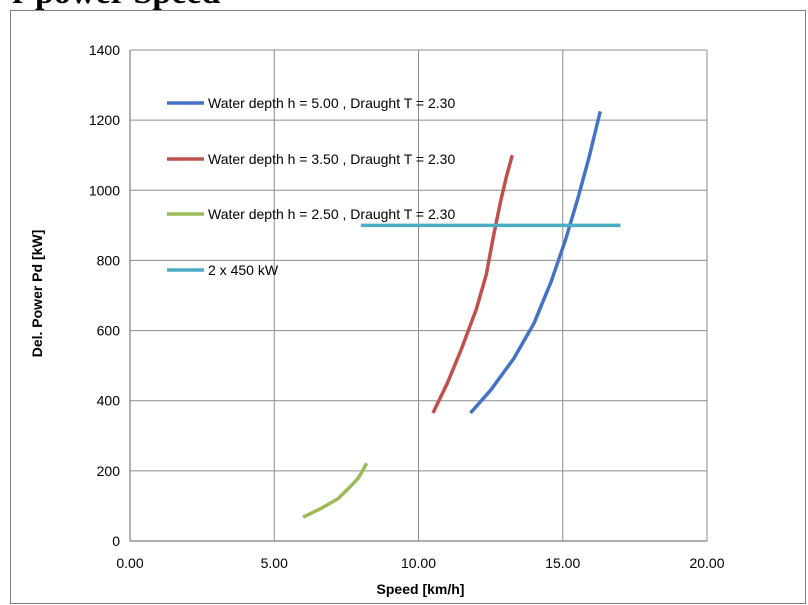 The height and width of the screenshot is (605, 808). Describe the element at coordinates (706, 563) in the screenshot. I see `x-tick-label: 20.00` at that location.